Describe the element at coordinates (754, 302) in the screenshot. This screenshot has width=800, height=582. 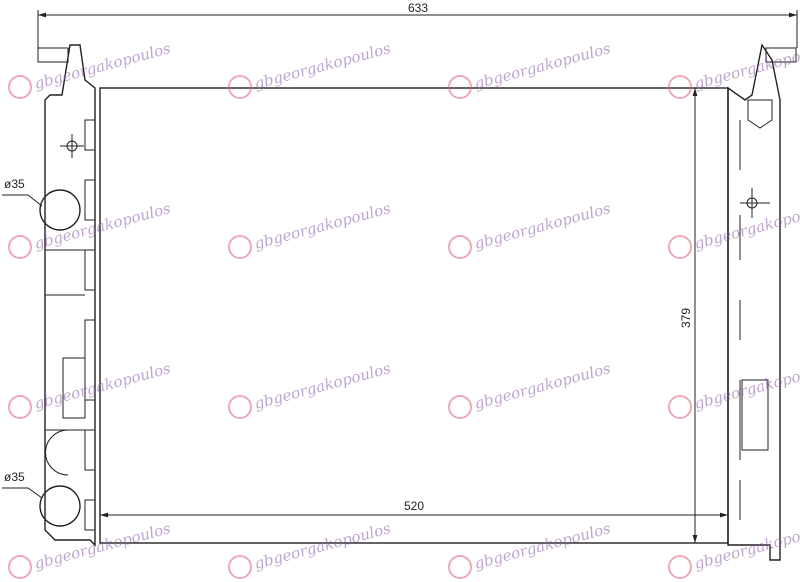
I see `right-tank` at that location.